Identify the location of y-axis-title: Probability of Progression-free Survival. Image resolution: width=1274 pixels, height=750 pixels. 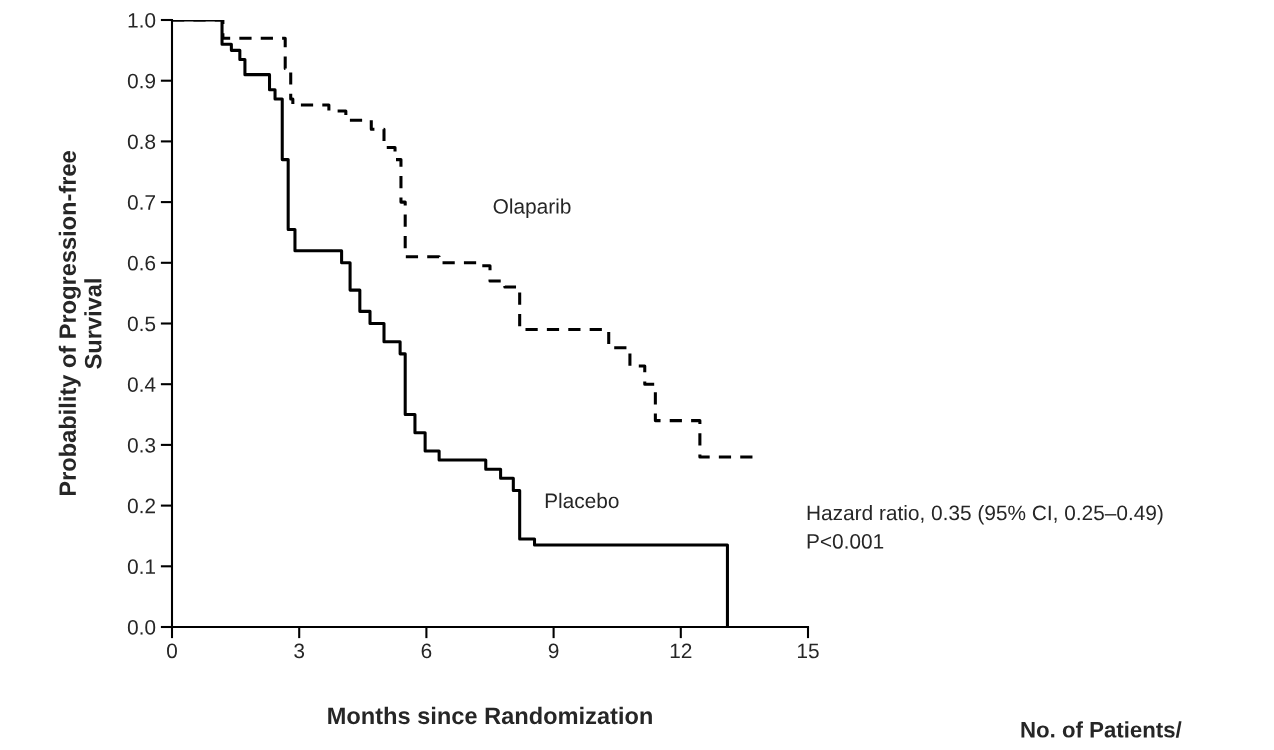
(80, 323).